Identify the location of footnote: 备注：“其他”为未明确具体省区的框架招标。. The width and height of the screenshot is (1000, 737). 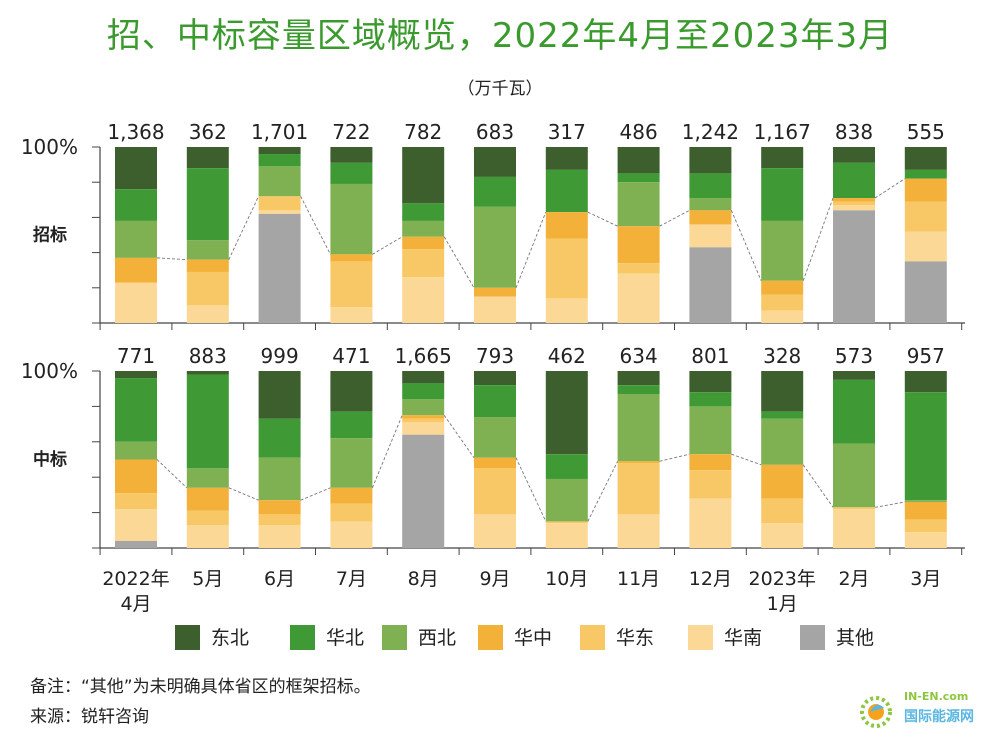
(200, 687).